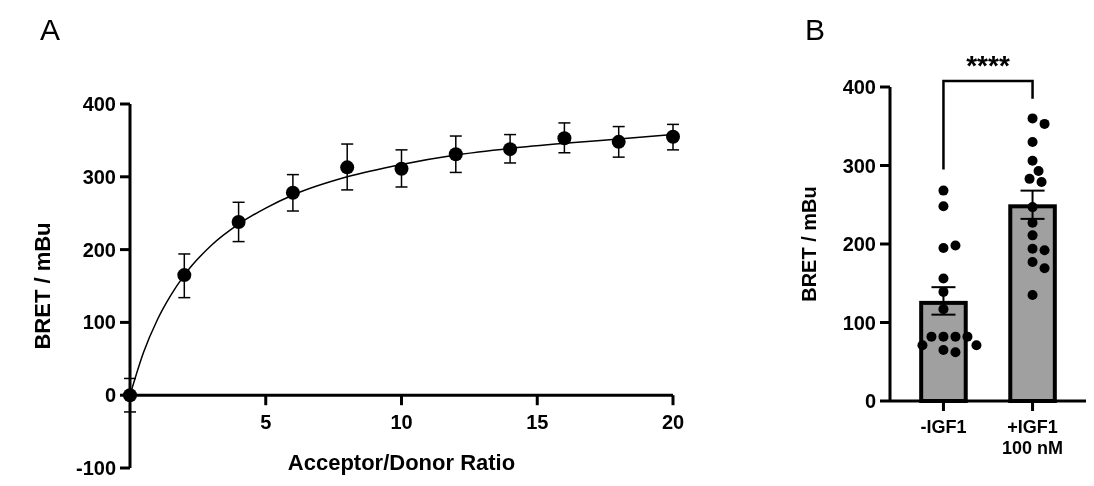 This screenshot has width=1094, height=486. Describe the element at coordinates (537, 422) in the screenshot. I see `x-tick-label: 15` at that location.